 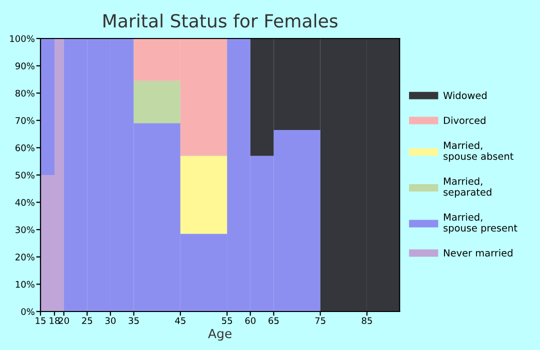 What do you see at coordinates (25, 120) in the screenshot?
I see `y-tick-label: 70%` at bounding box center [25, 120].